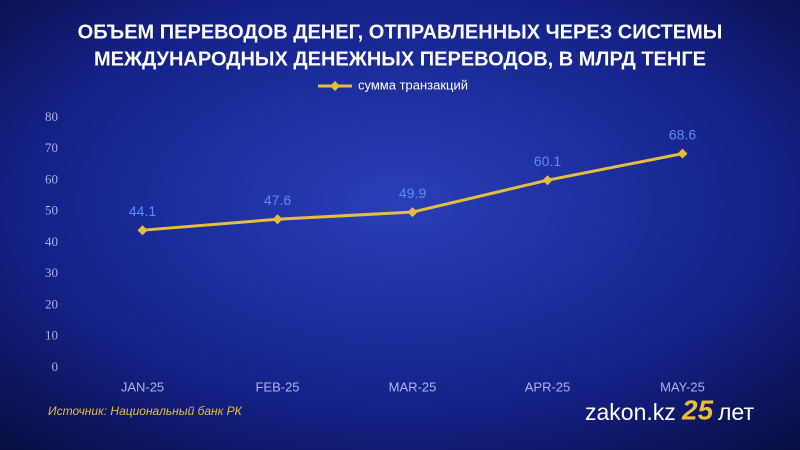 This screenshot has width=800, height=450. What do you see at coordinates (55, 366) in the screenshot?
I see `y-tick-label: 0` at bounding box center [55, 366].